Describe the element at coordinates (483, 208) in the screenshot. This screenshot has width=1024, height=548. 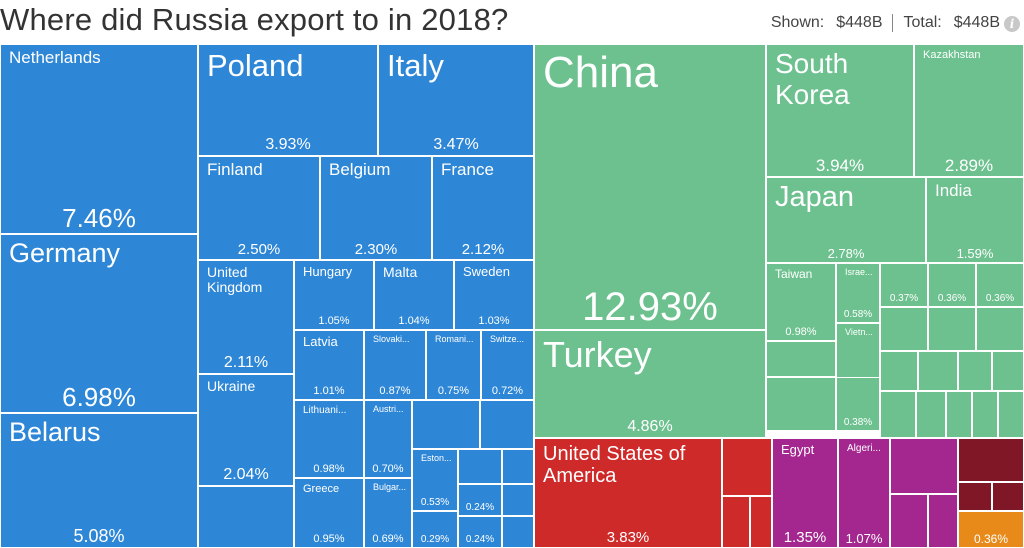
I see `treemap-tile: France 2.12%` at that location.